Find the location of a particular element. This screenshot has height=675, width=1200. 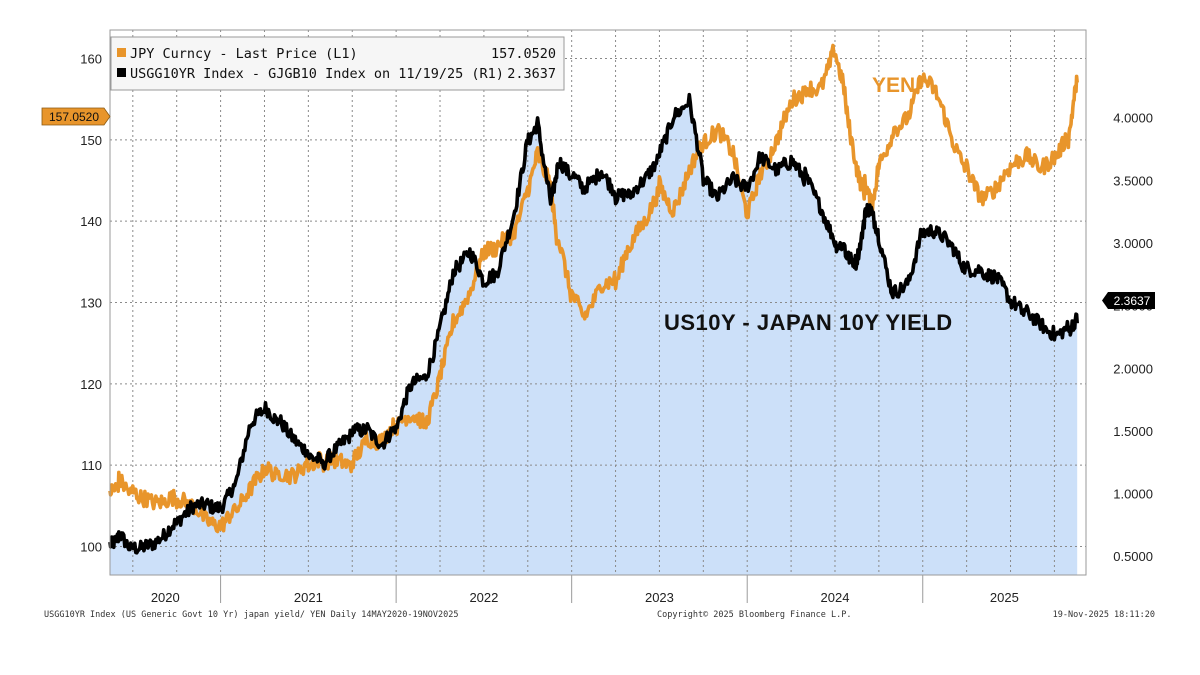

left-axis: 100 110 120 130 140 150 160 is located at coordinates (91, 302).